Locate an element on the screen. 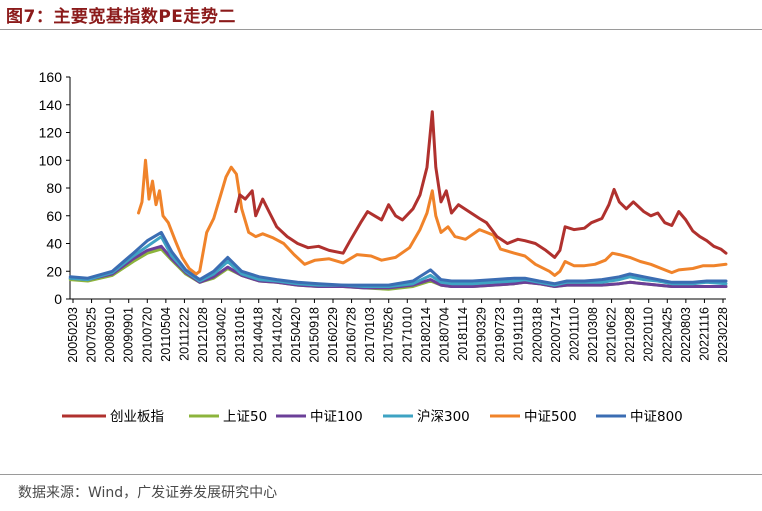  x-tick-label: 20190329 is located at coordinates (482, 335).